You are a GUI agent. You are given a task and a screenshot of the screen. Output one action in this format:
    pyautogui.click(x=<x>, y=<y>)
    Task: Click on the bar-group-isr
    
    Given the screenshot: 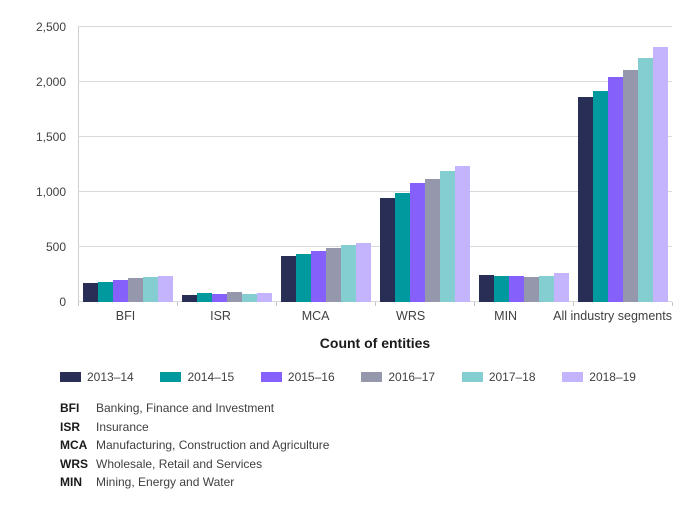 What is the action you would take?
    pyautogui.click(x=226, y=164)
    